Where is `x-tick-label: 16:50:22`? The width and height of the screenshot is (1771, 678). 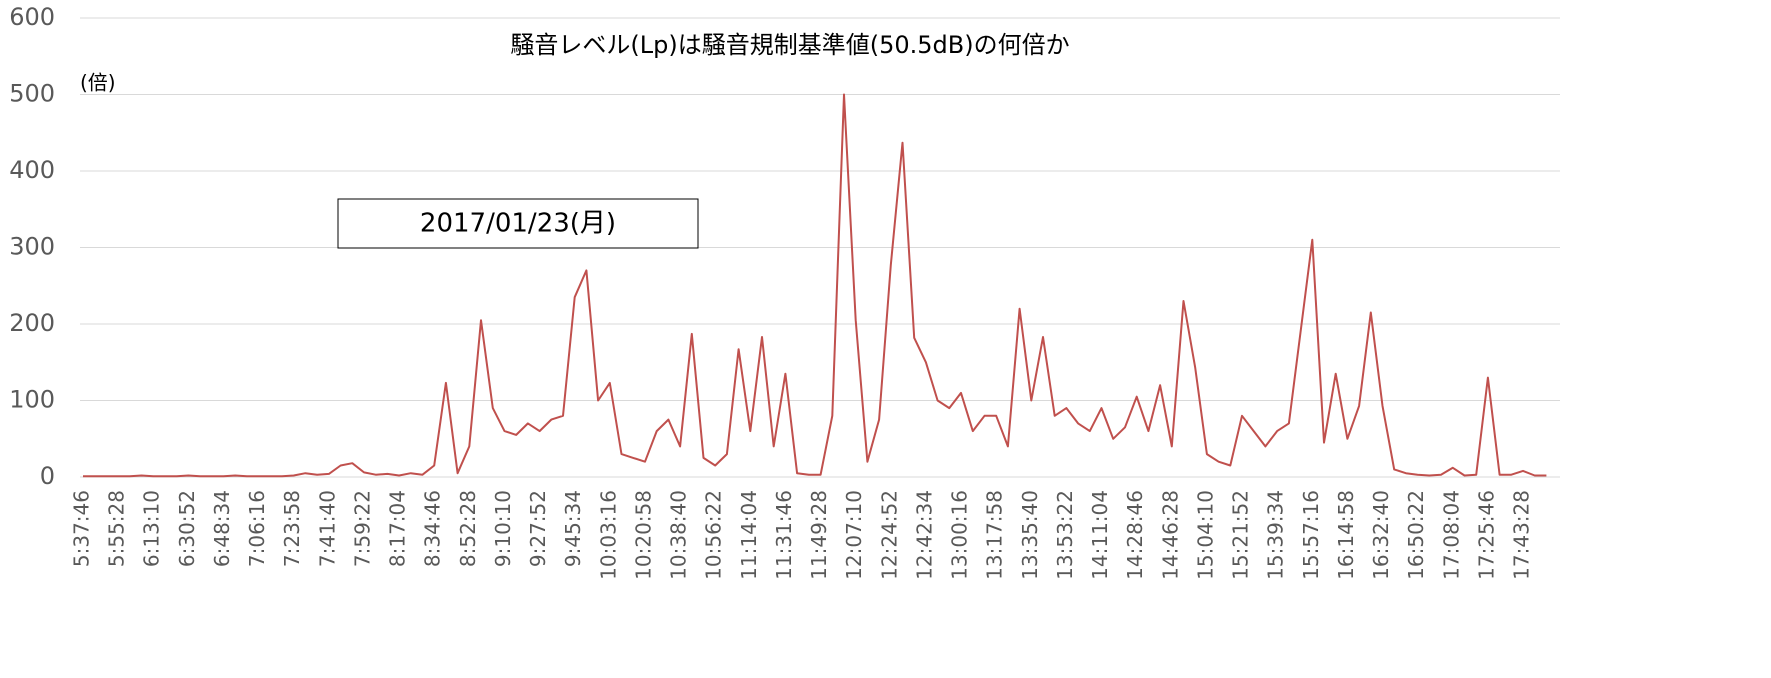
x-tick-label: 16:50:22 is located at coordinates (1416, 535).